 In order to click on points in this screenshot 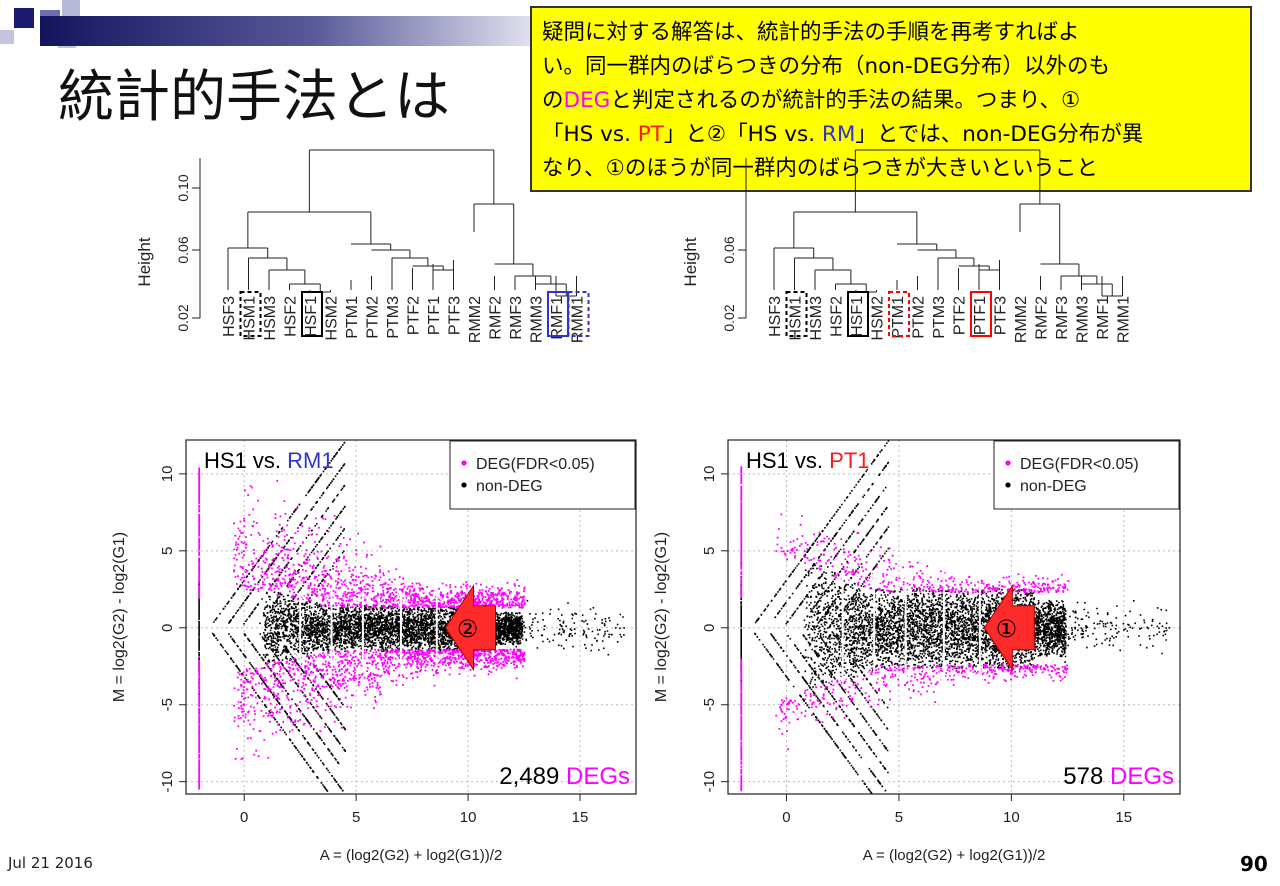, I will do `click(411, 616)`.